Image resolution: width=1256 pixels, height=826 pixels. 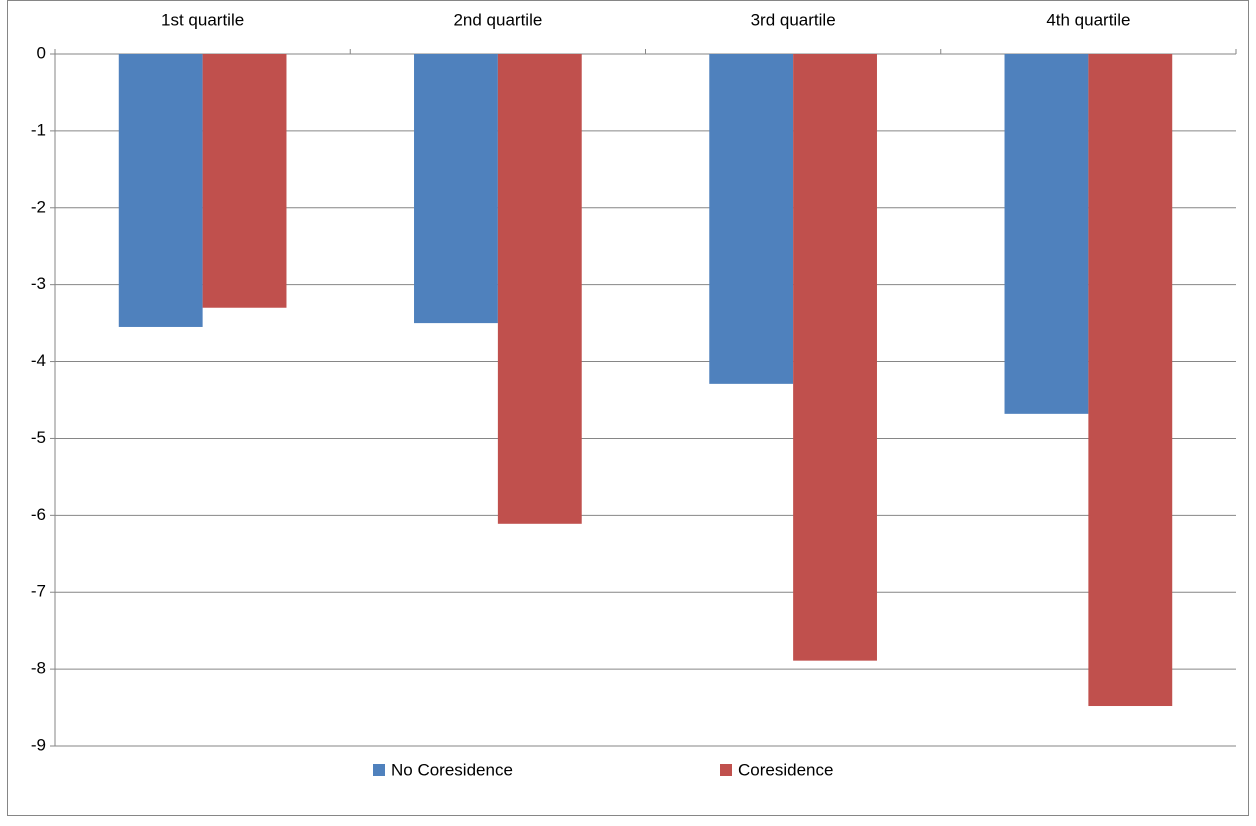 I want to click on y-tick-label: -3, so click(x=38, y=283).